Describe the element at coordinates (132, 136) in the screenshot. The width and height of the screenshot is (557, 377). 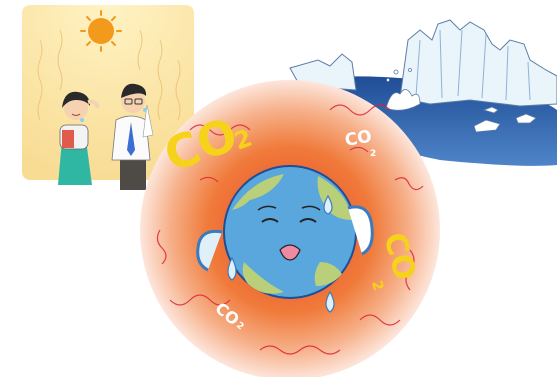
I see `sweating-man` at that location.